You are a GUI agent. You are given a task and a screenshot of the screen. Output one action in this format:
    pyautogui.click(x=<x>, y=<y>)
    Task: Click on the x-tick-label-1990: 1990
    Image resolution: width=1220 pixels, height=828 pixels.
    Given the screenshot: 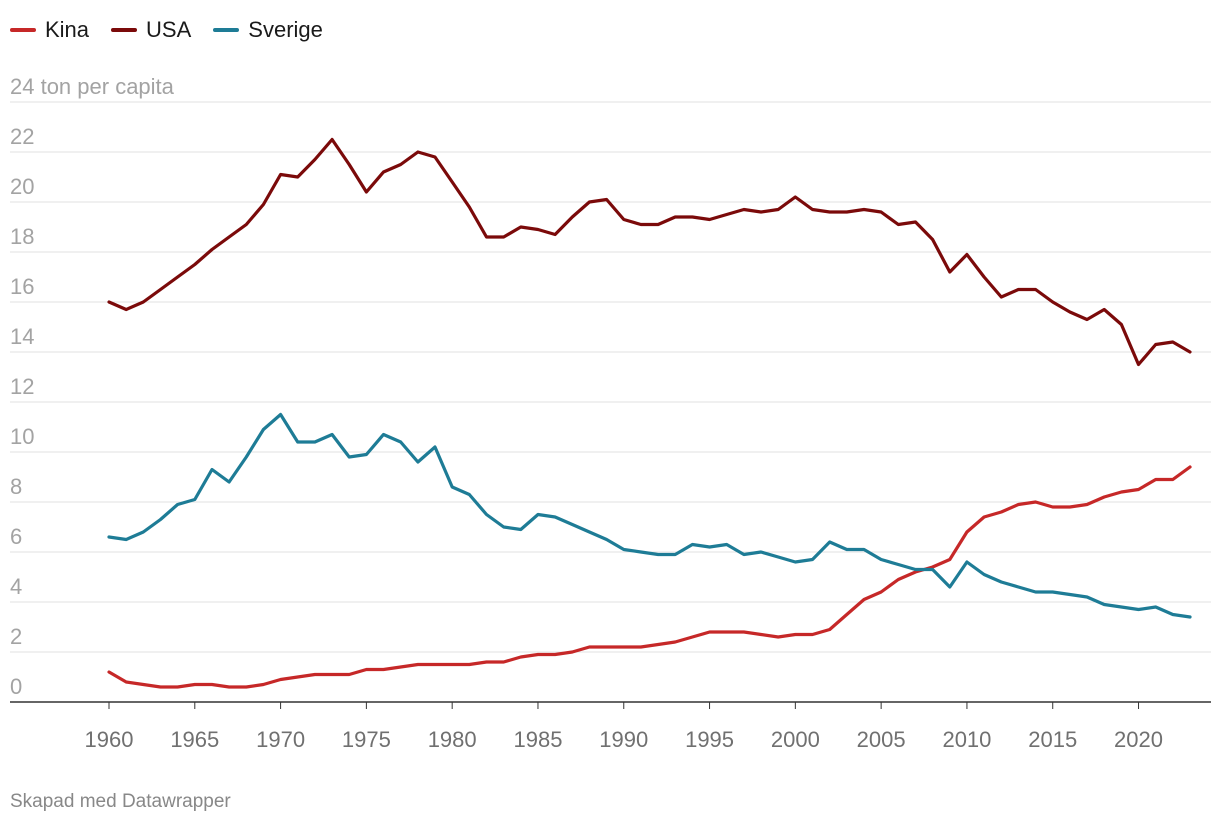 What is the action you would take?
    pyautogui.click(x=623, y=739)
    